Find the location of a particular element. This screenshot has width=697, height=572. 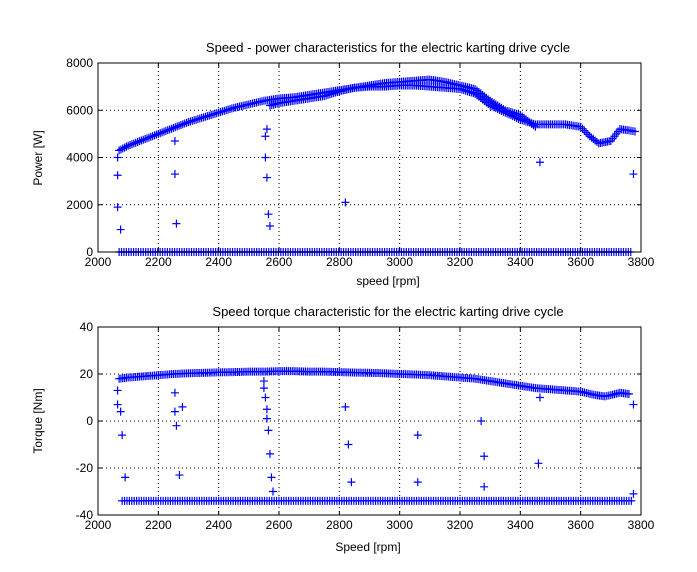

power-chart-ytick-label: 2000 is located at coordinates (79, 205).